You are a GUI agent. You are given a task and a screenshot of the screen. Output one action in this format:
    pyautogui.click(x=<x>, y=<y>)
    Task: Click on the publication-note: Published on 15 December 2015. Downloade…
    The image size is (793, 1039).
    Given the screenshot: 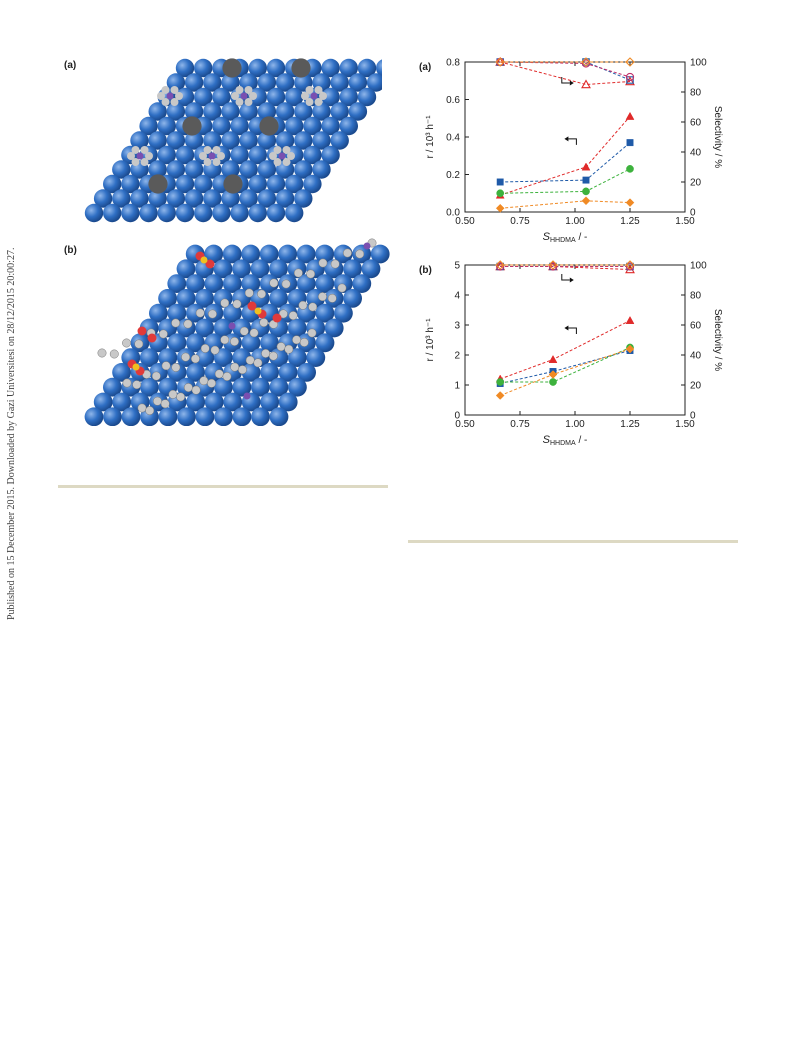 What is the action you would take?
    pyautogui.click(x=11, y=433)
    